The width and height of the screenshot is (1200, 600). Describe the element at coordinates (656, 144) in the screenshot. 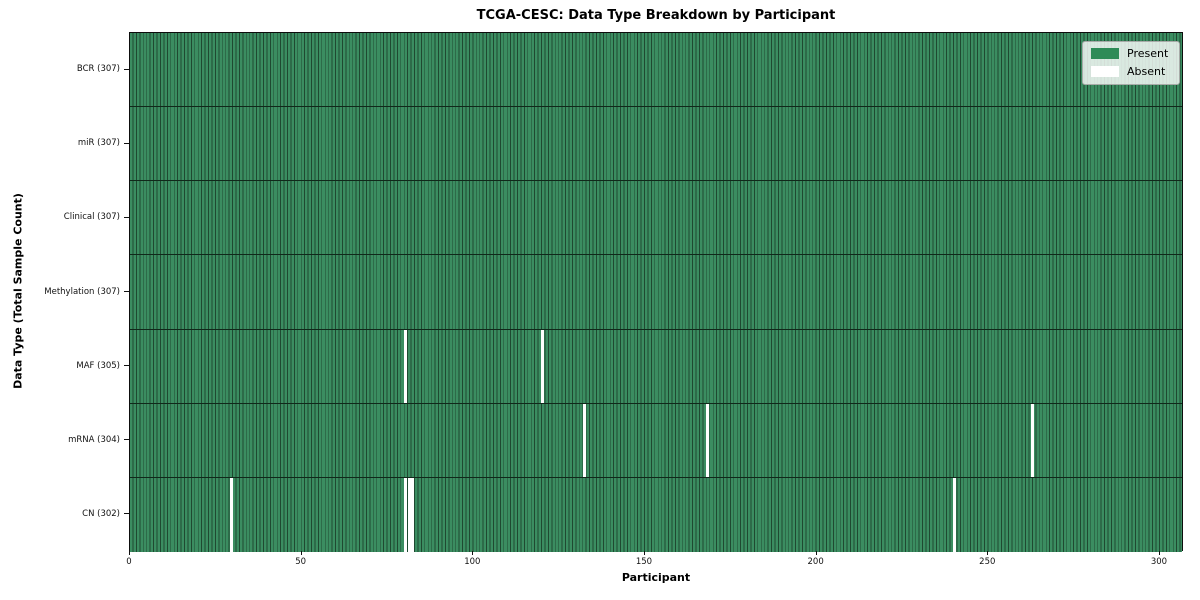

I see `row-mir` at that location.